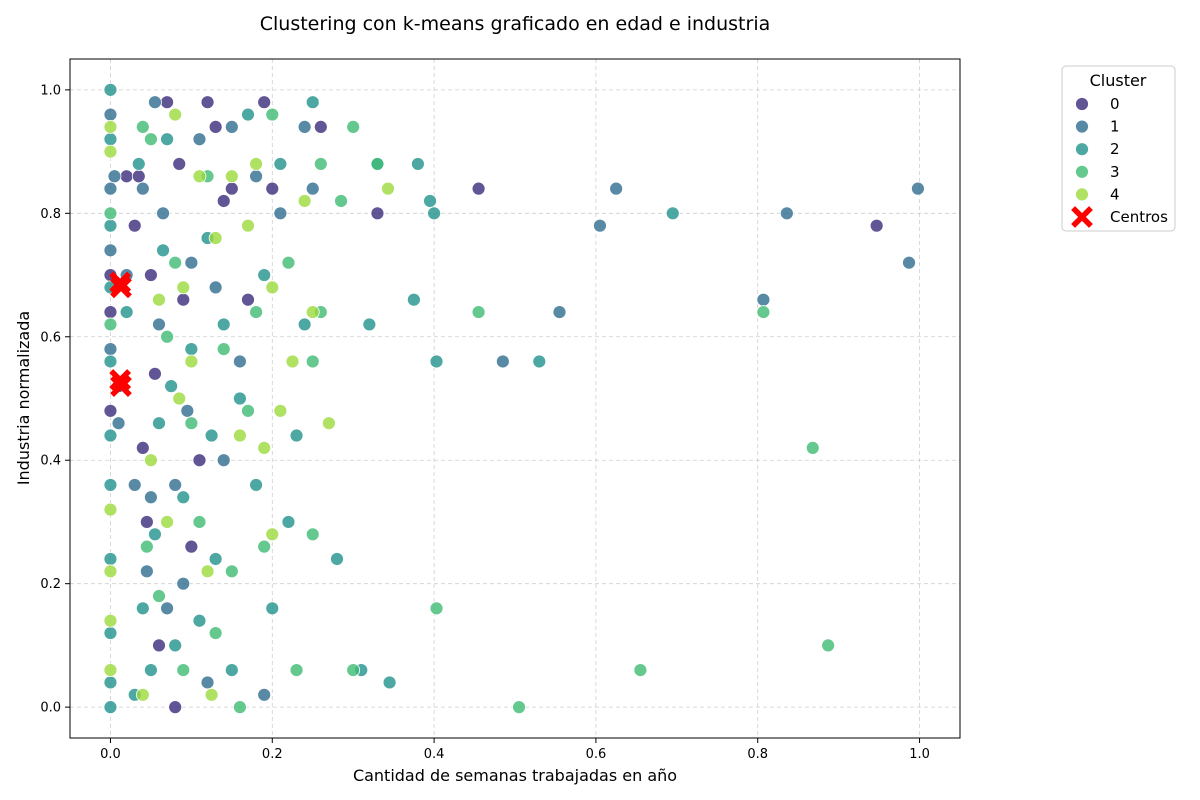  What do you see at coordinates (50, 214) in the screenshot?
I see `y-tick-label: 0.8` at bounding box center [50, 214].